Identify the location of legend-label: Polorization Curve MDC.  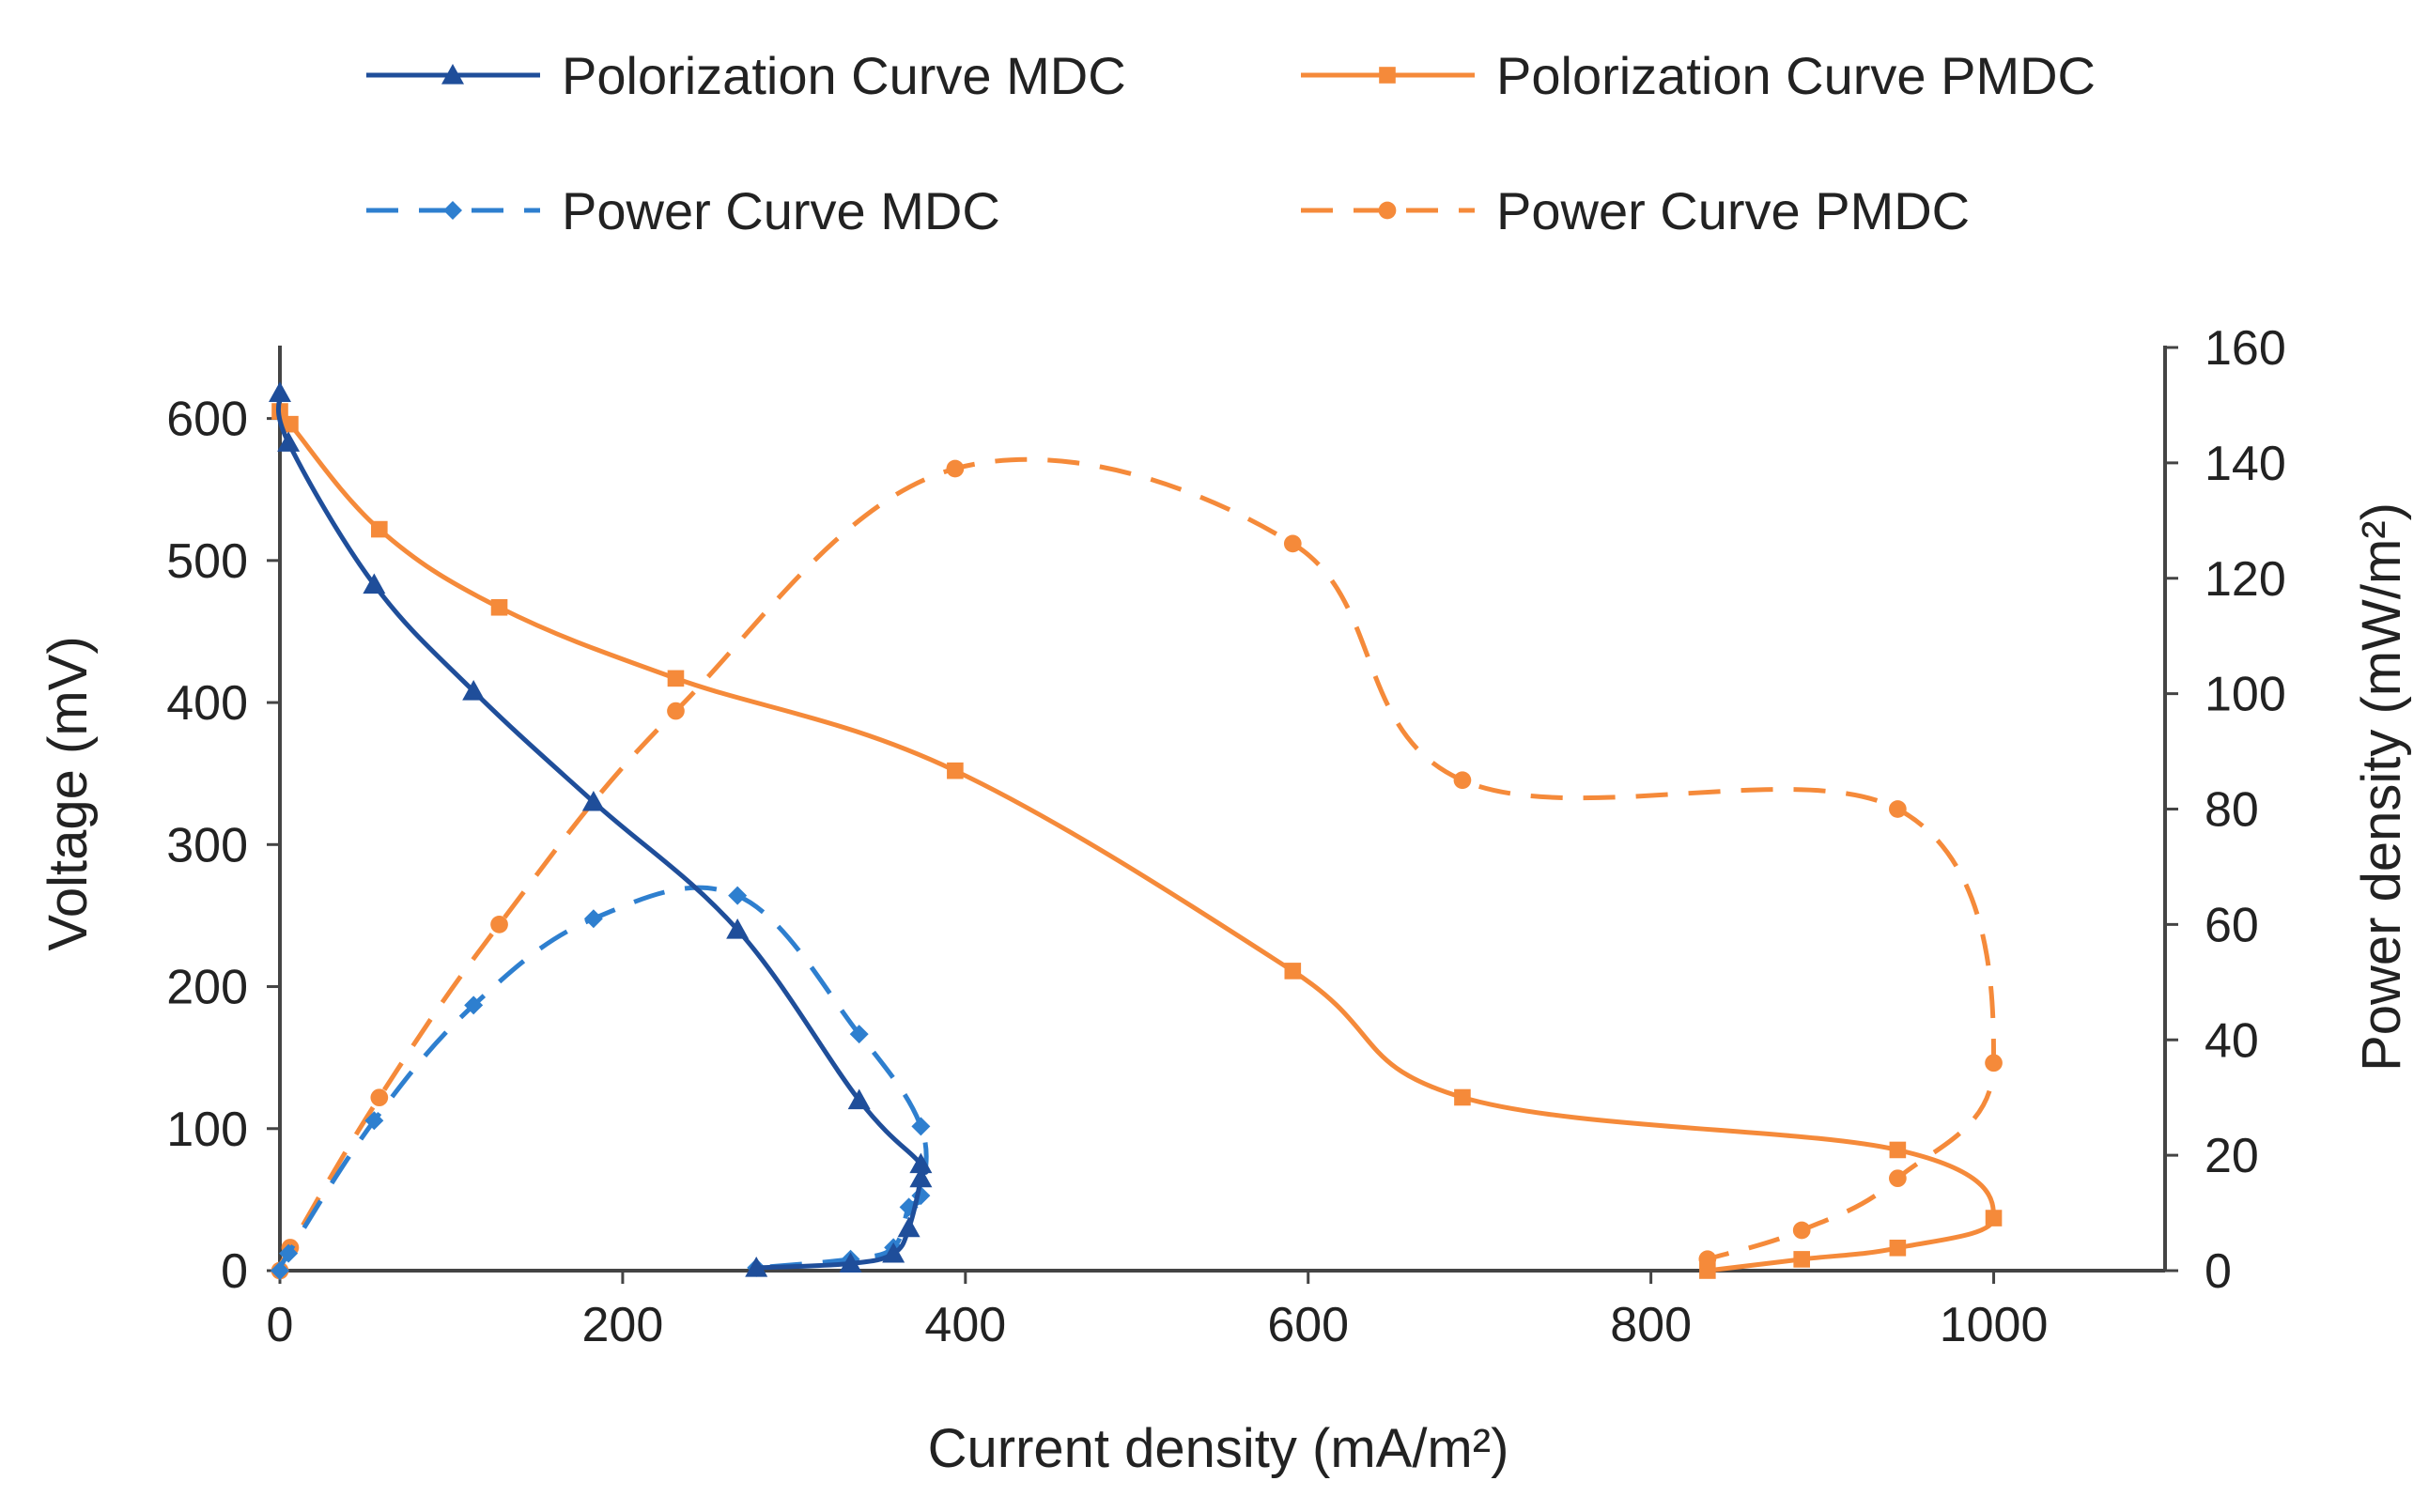
(844, 75).